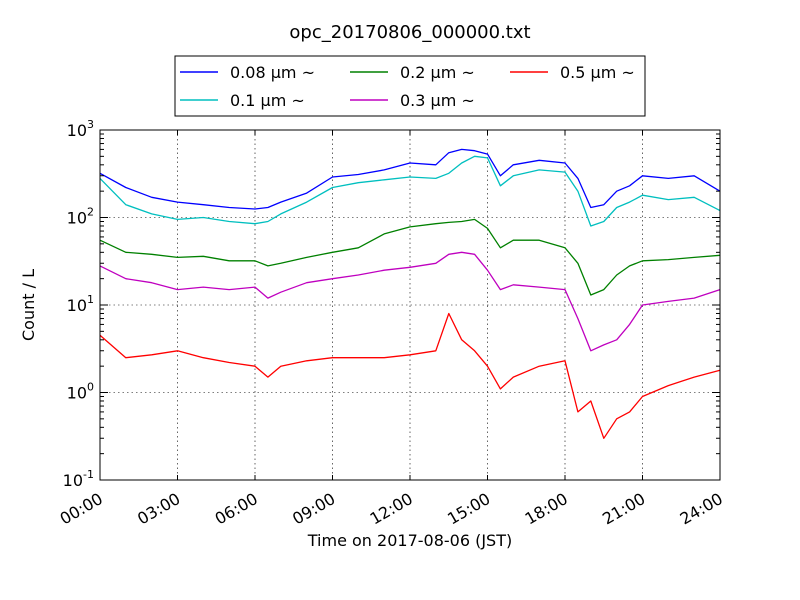 The height and width of the screenshot is (600, 800). I want to click on legend-label: 0.3 μm ~, so click(437, 100).